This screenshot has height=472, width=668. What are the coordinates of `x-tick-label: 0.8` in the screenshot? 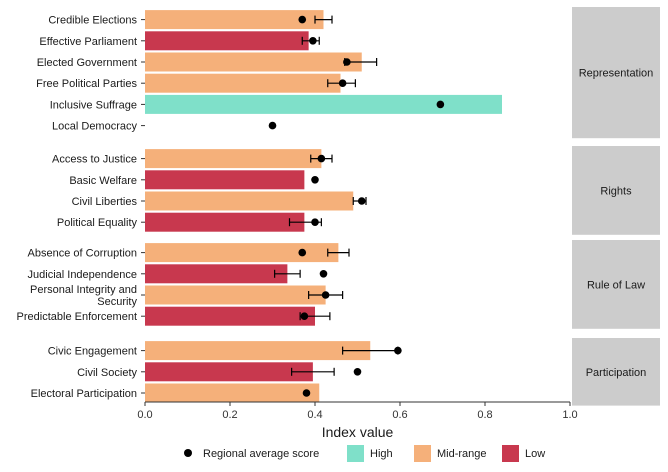 It's located at (484, 415).